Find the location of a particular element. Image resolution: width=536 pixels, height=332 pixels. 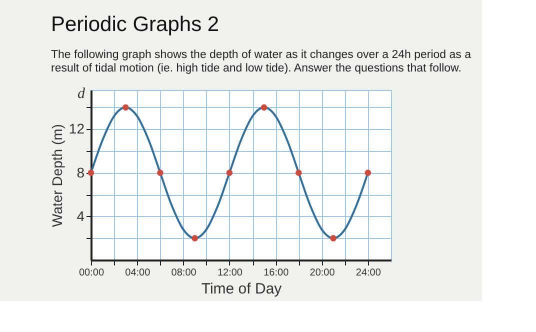

x-axis-title: Time of Day is located at coordinates (241, 289).